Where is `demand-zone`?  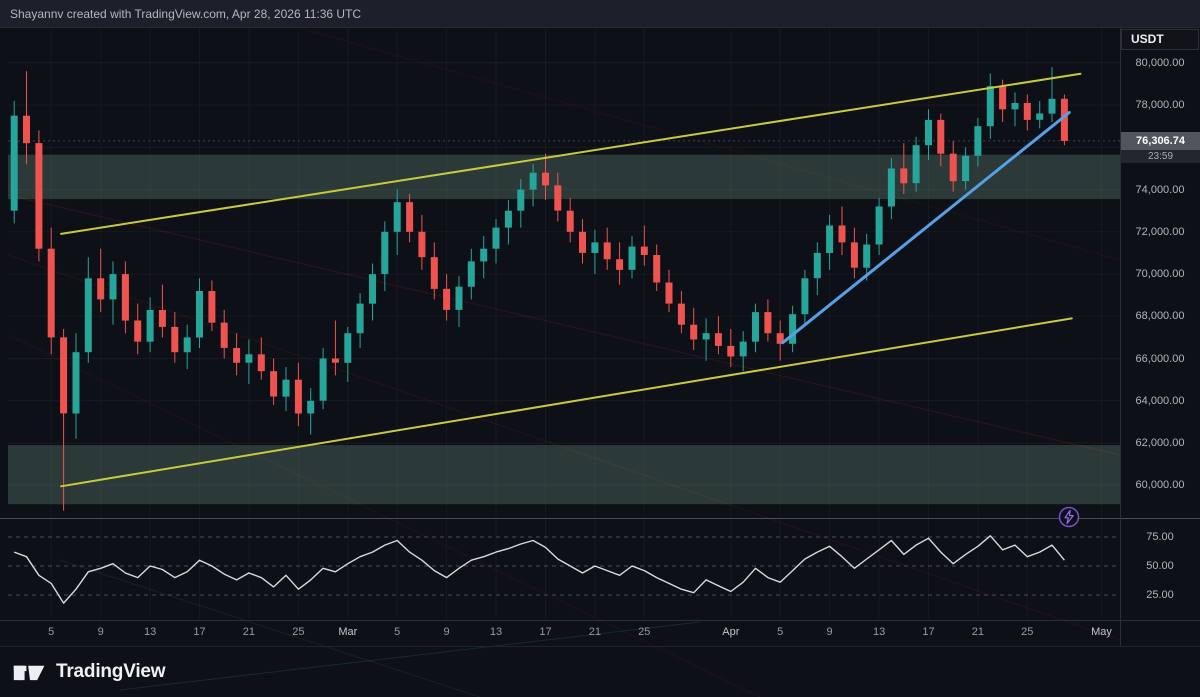 demand-zone is located at coordinates (564, 475).